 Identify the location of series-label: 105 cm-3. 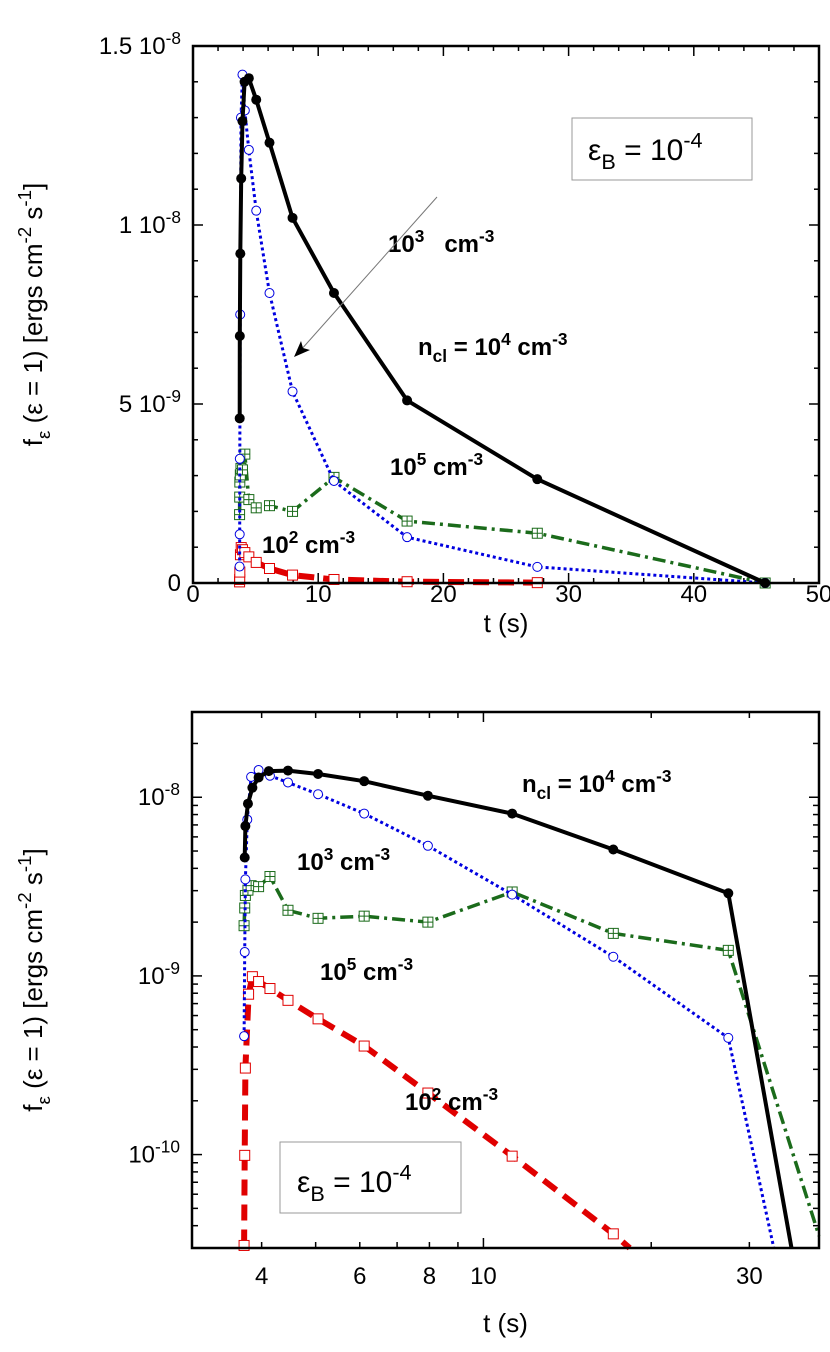
(436, 465).